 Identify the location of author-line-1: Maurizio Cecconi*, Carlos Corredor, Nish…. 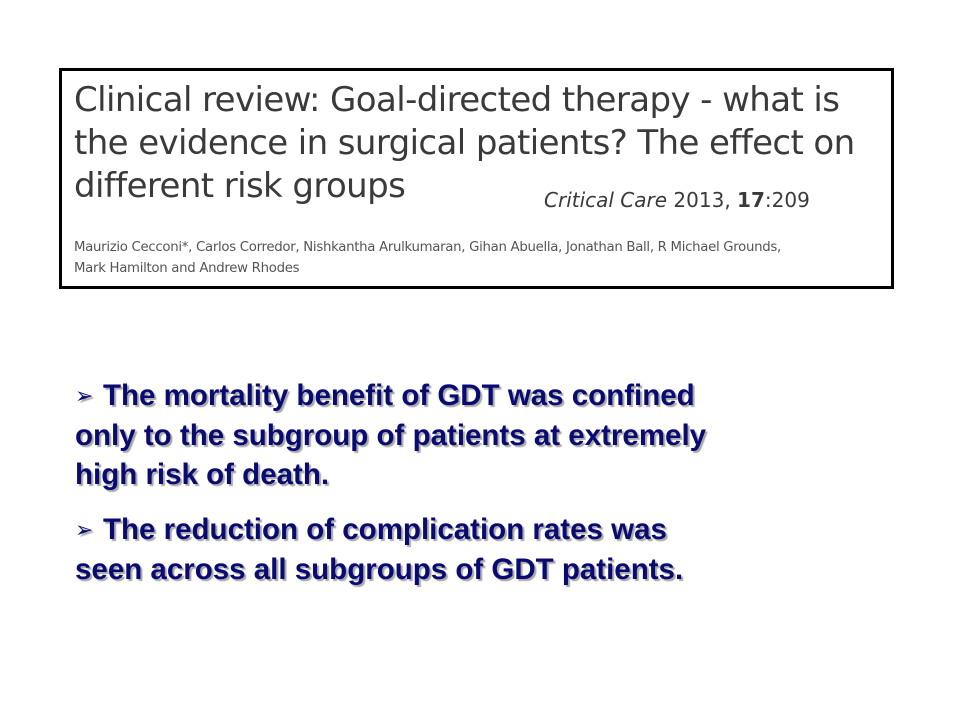
(427, 247).